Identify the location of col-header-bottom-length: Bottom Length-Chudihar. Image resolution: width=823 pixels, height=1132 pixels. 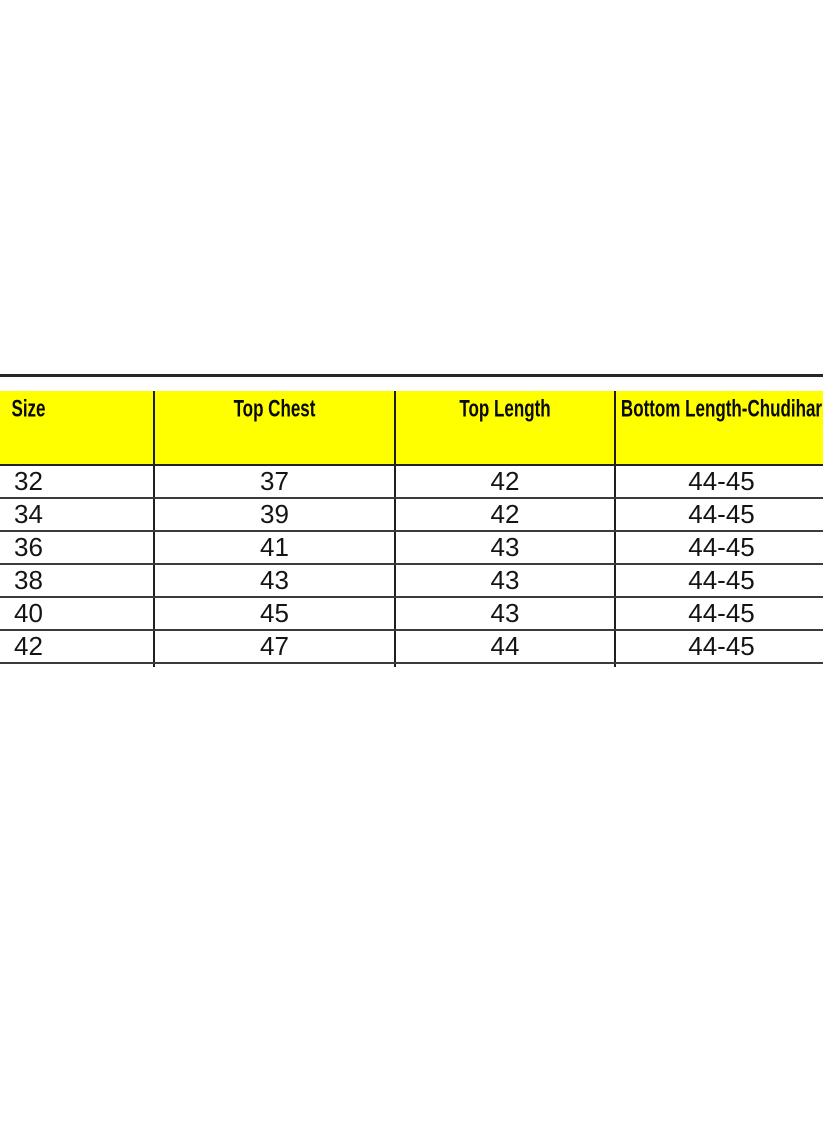
(718, 428).